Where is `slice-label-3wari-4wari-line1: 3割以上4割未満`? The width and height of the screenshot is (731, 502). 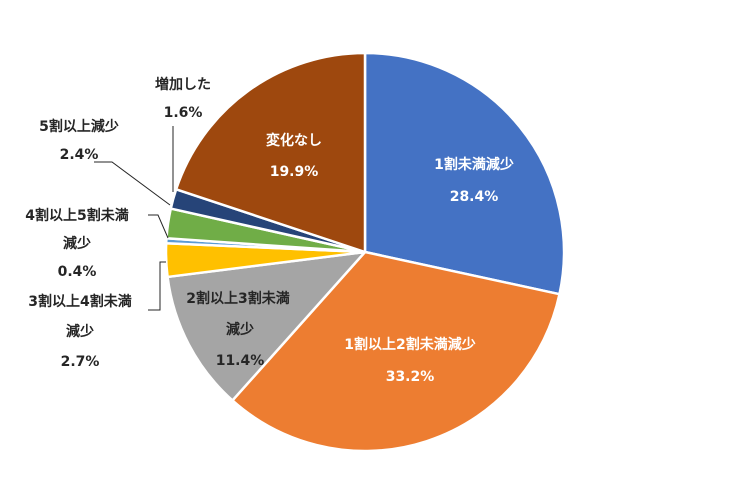
slice-label-3wari-4wari-line1: 3割以上4割未満 is located at coordinates (79, 301).